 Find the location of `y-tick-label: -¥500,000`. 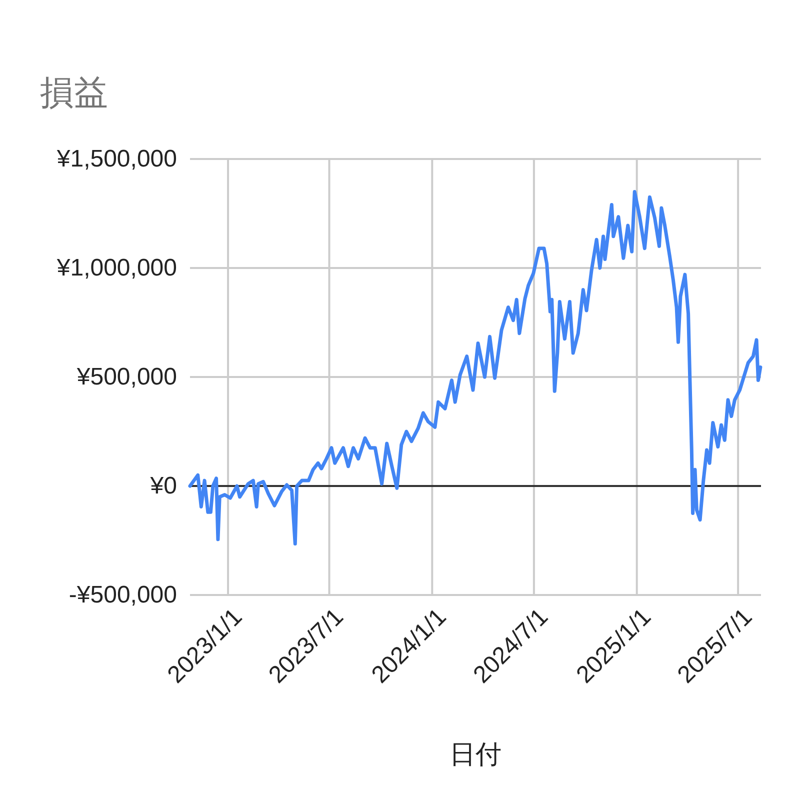

y-tick-label: -¥500,000 is located at coordinates (122, 595).